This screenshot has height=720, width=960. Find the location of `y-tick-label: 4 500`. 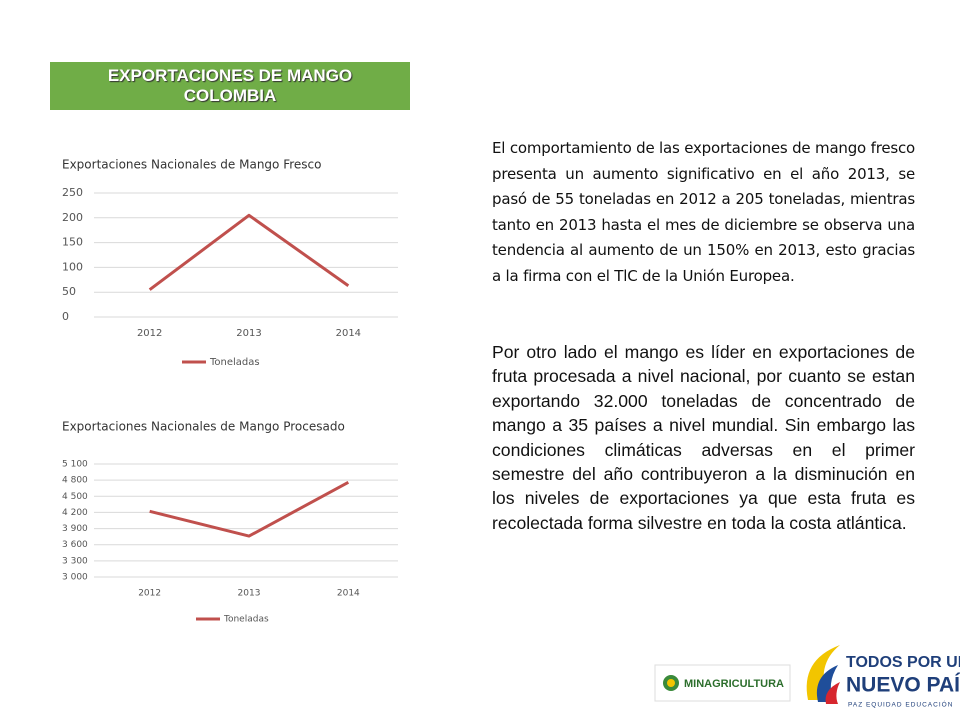

y-tick-label: 4 500 is located at coordinates (75, 497).